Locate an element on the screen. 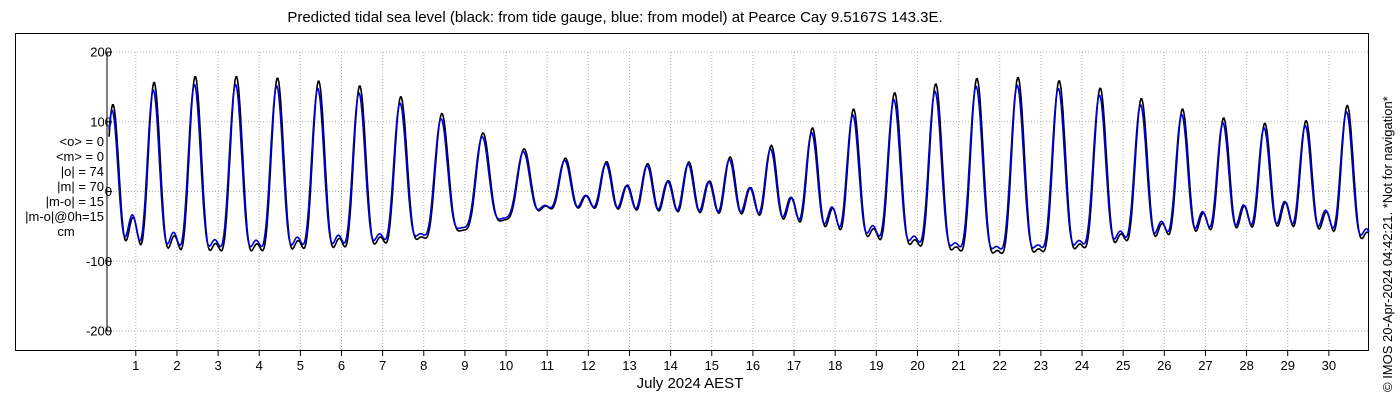 Image resolution: width=1400 pixels, height=400 pixels. x-tick-label: 22 is located at coordinates (1000, 365).